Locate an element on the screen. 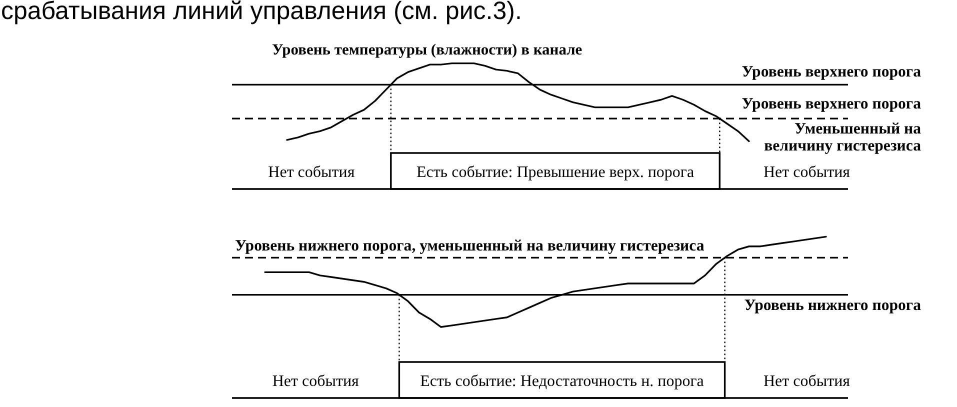 The image size is (957, 407). text: срабатывания линий управления (см. рис.3). is located at coordinates (261, 12).